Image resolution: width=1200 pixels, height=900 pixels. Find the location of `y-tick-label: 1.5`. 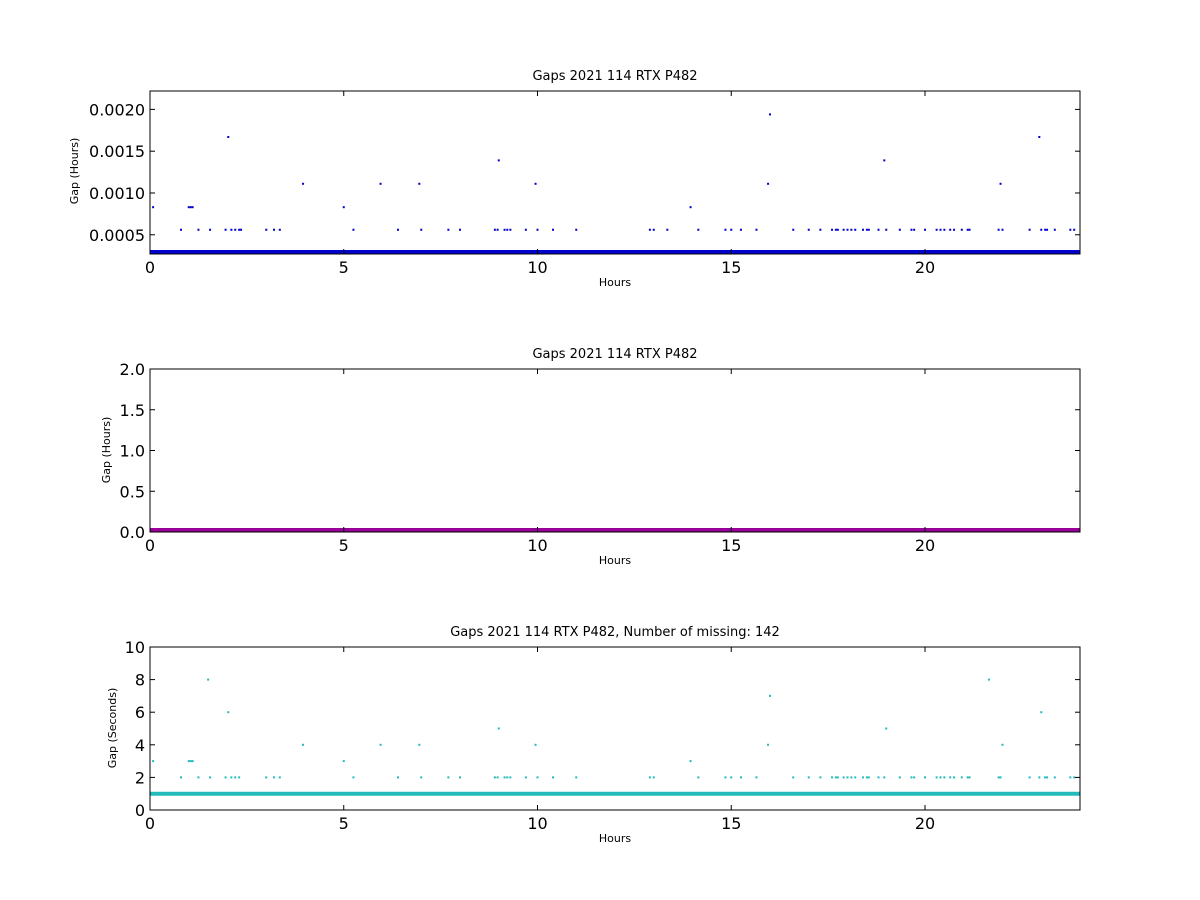

y-tick-label: 1.5 is located at coordinates (132, 410).